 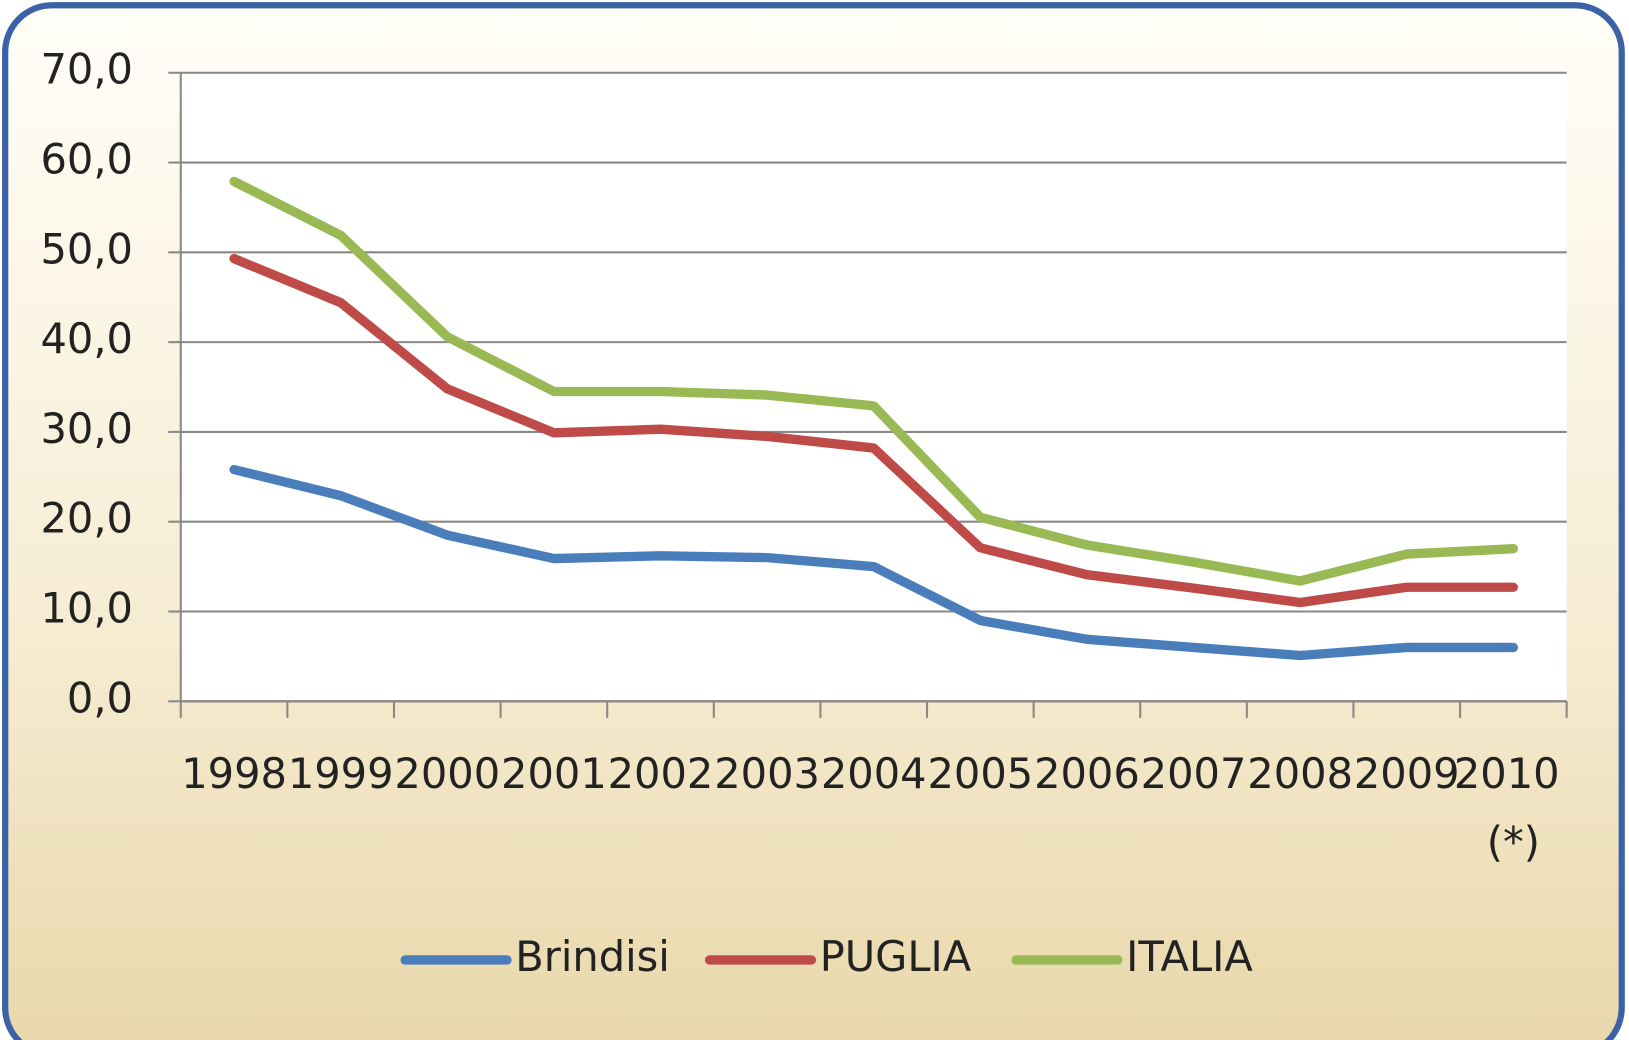 I want to click on x-tick-label: 2000, so click(x=447, y=773).